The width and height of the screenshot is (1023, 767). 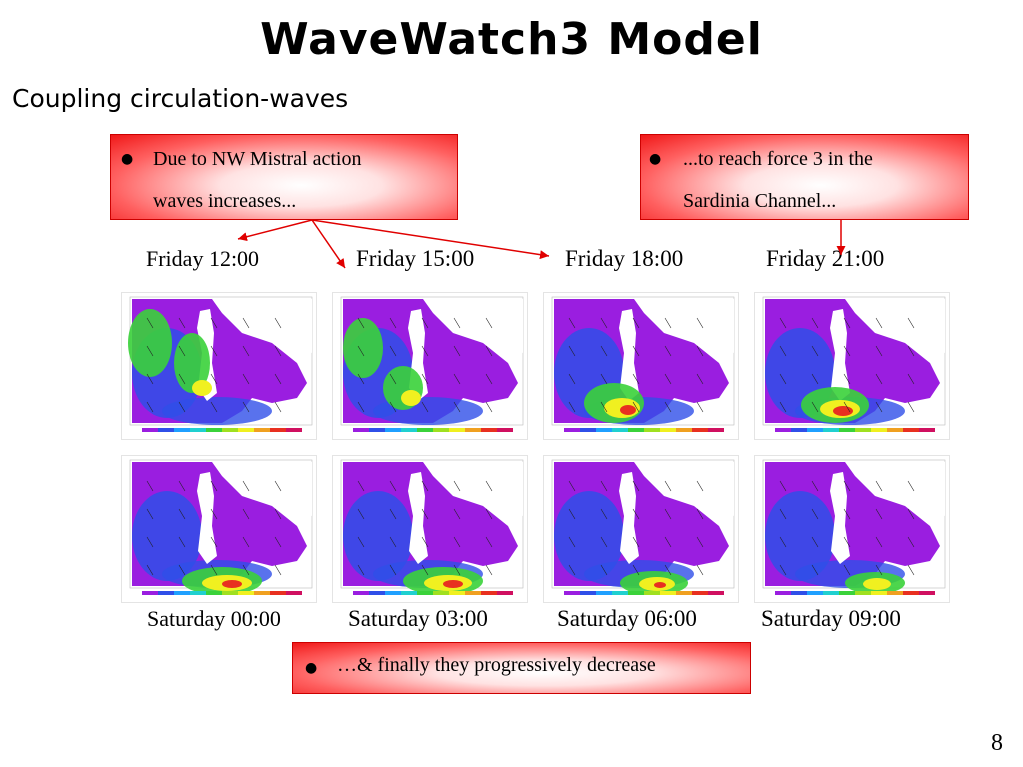 What do you see at coordinates (997, 743) in the screenshot?
I see `page-number: 8` at bounding box center [997, 743].